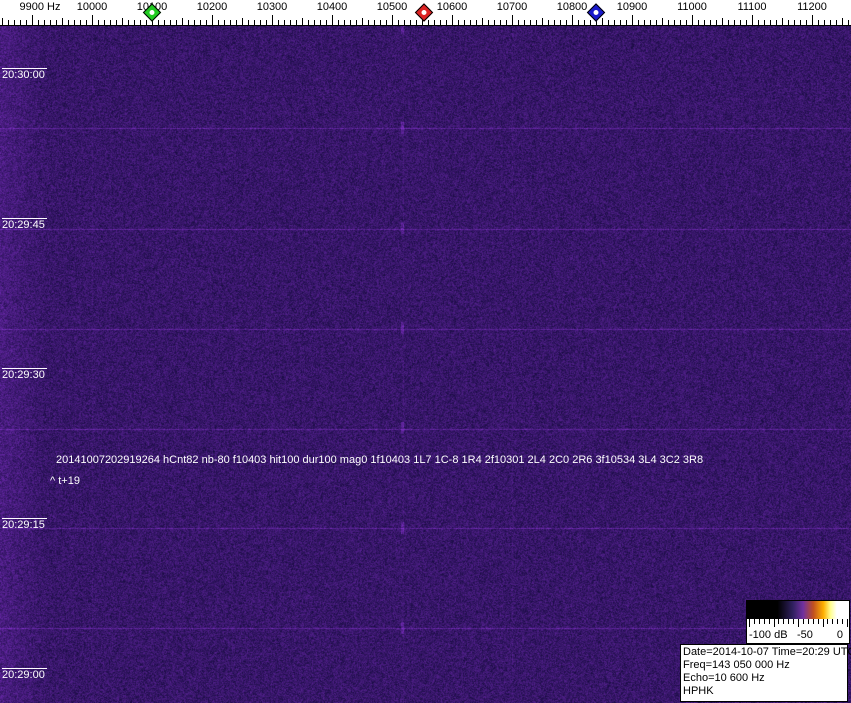  I want to click on frequency-label: 10900, so click(632, 7).